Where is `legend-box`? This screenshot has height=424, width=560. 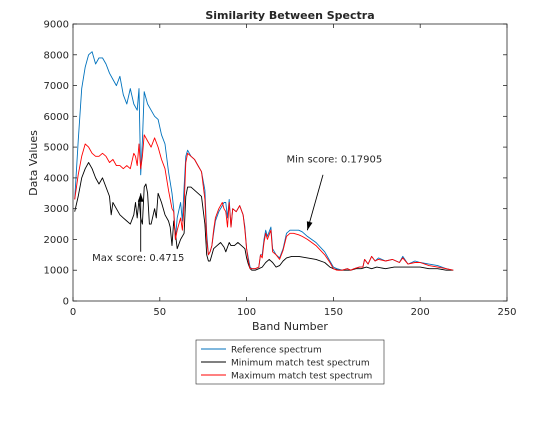 legend-box is located at coordinates (290, 362).